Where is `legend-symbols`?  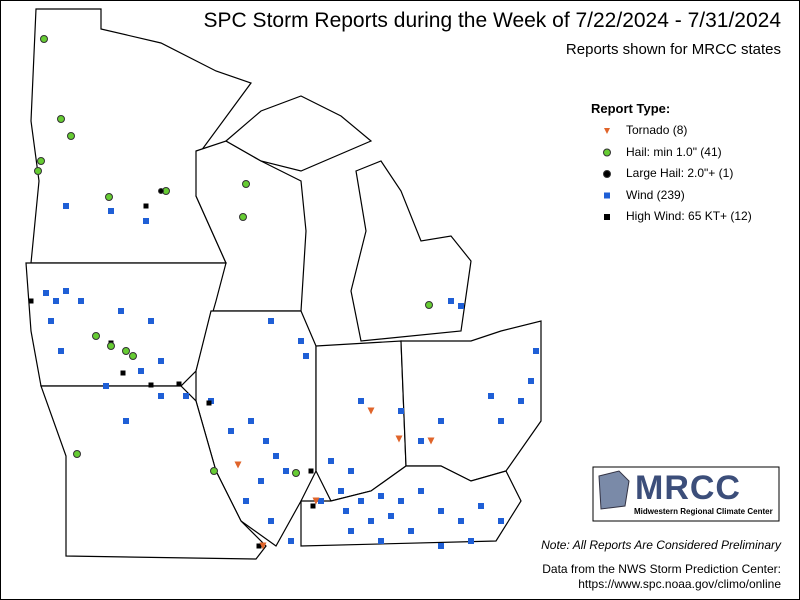 legend-symbols is located at coordinates (607, 174).